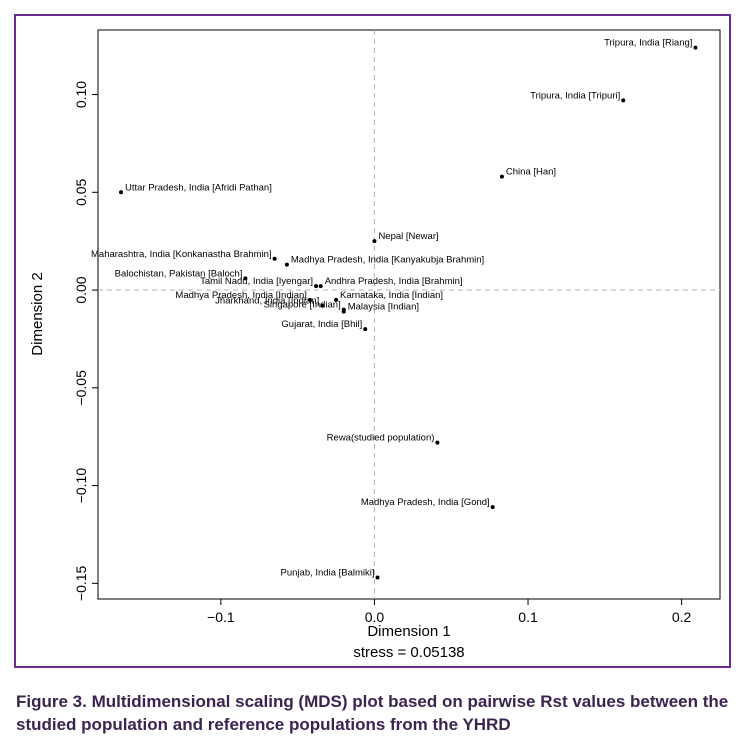 The image size is (748, 750). What do you see at coordinates (575, 95) in the screenshot?
I see `point-label: Tripura, India [Tripuri]` at bounding box center [575, 95].